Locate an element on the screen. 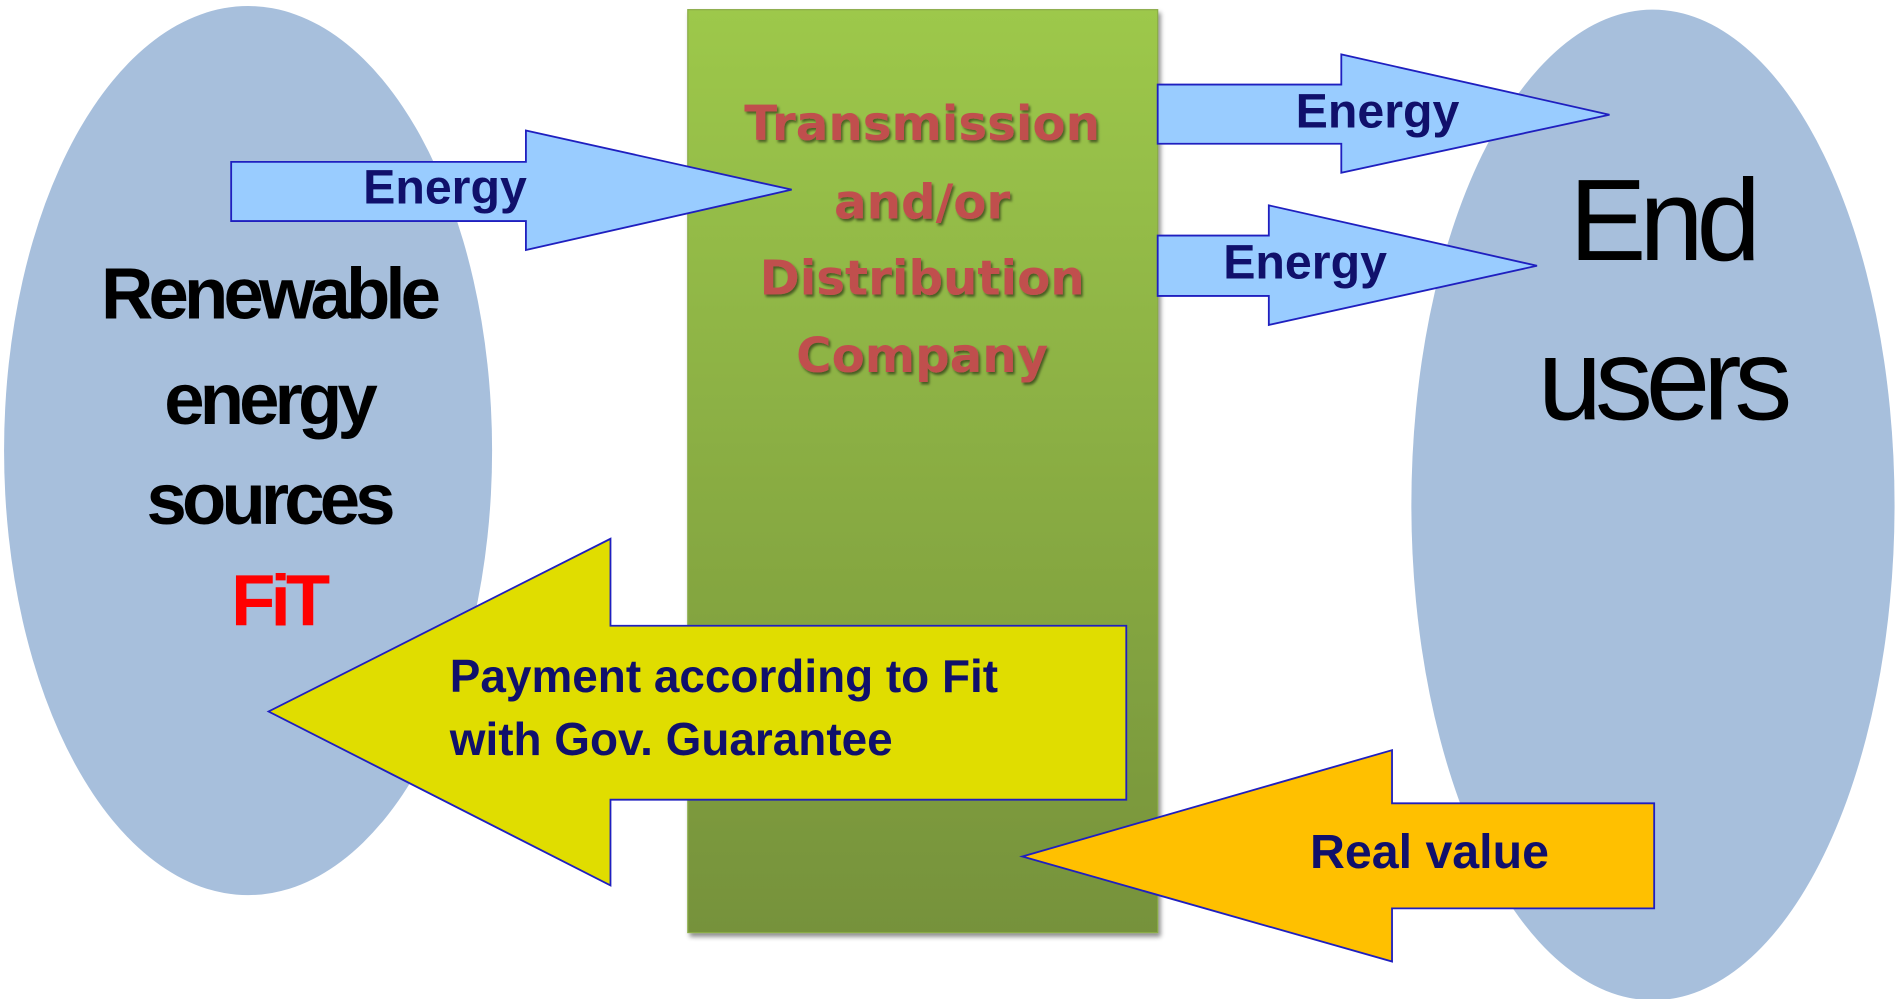 Image resolution: width=1895 pixels, height=999 pixels. fit-label: FiT is located at coordinates (280, 601).